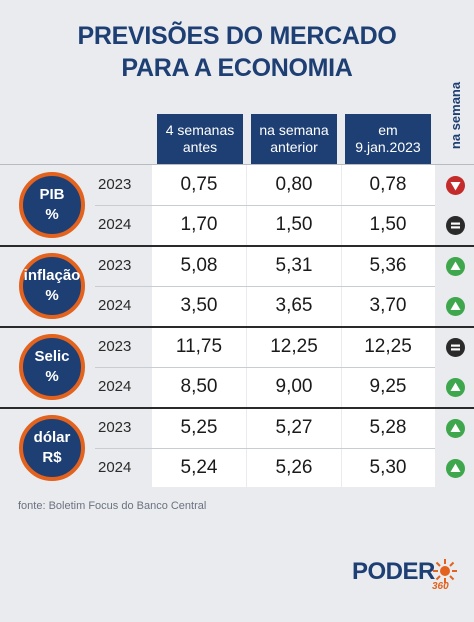  Describe the element at coordinates (294, 386) in the screenshot. I see `forecast-value: 9,00` at that location.